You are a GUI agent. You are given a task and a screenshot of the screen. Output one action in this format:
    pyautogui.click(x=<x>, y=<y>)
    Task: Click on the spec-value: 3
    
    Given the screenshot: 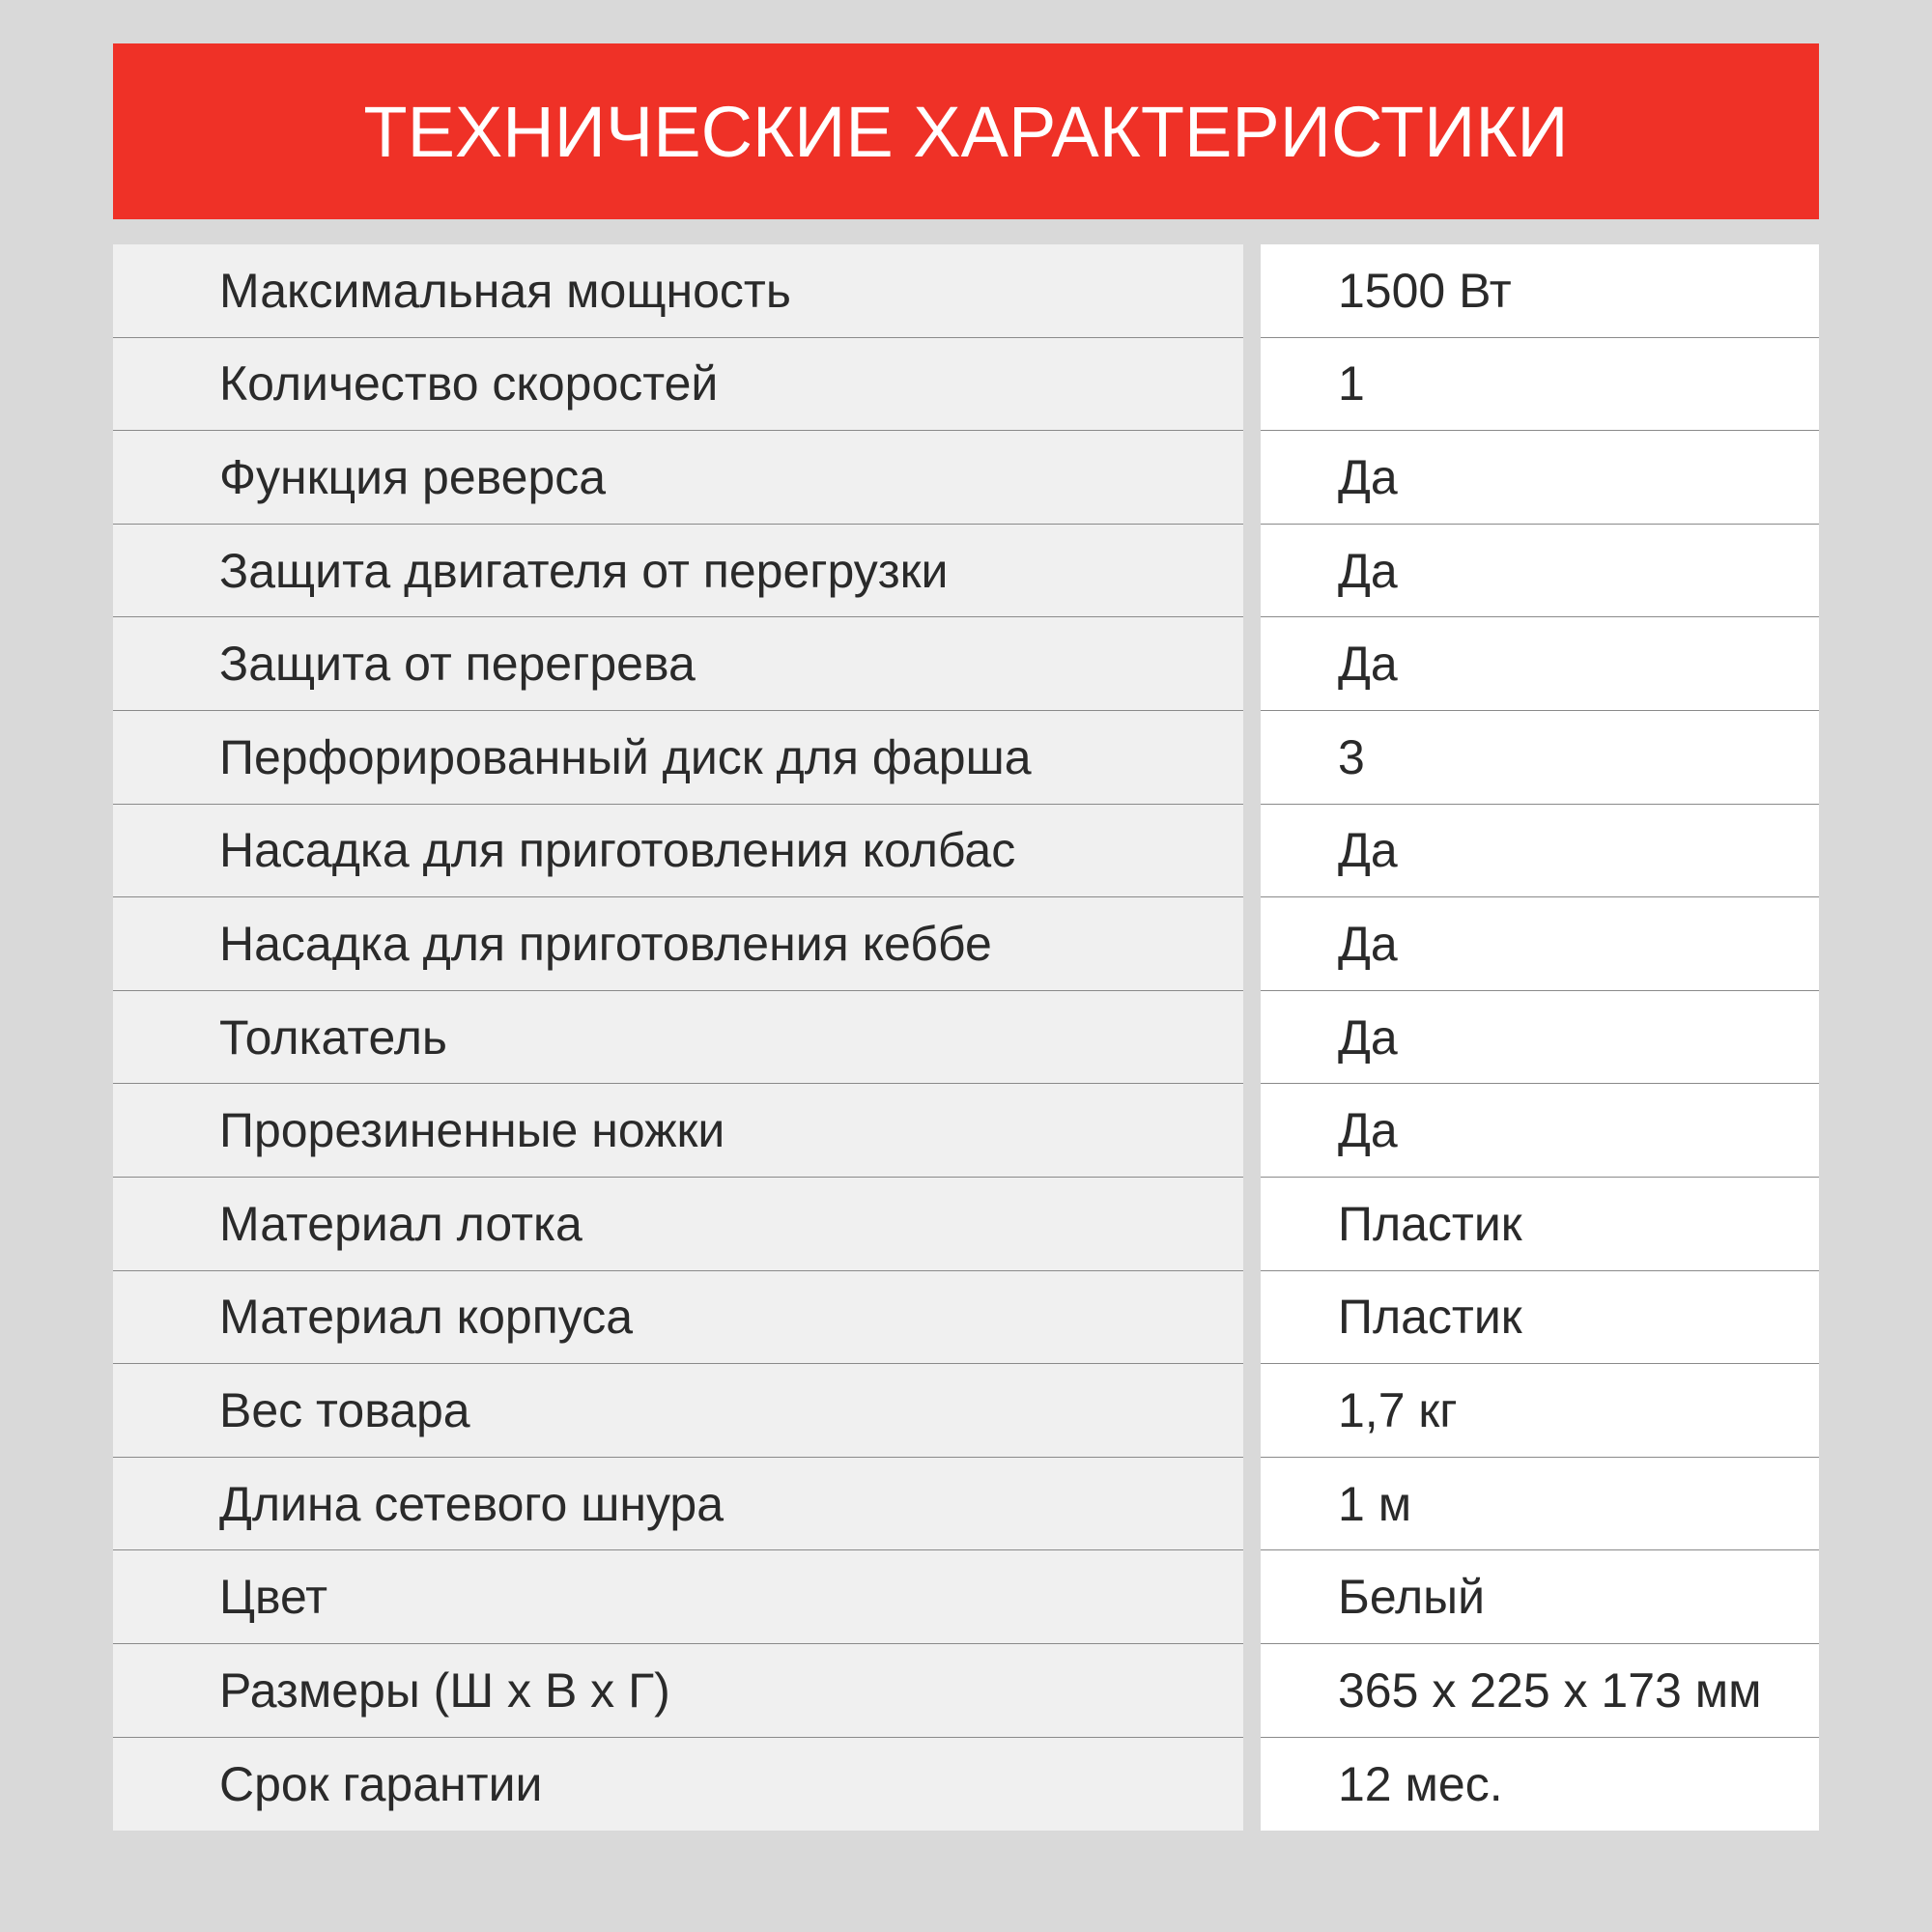 What is the action you would take?
    pyautogui.click(x=1540, y=757)
    